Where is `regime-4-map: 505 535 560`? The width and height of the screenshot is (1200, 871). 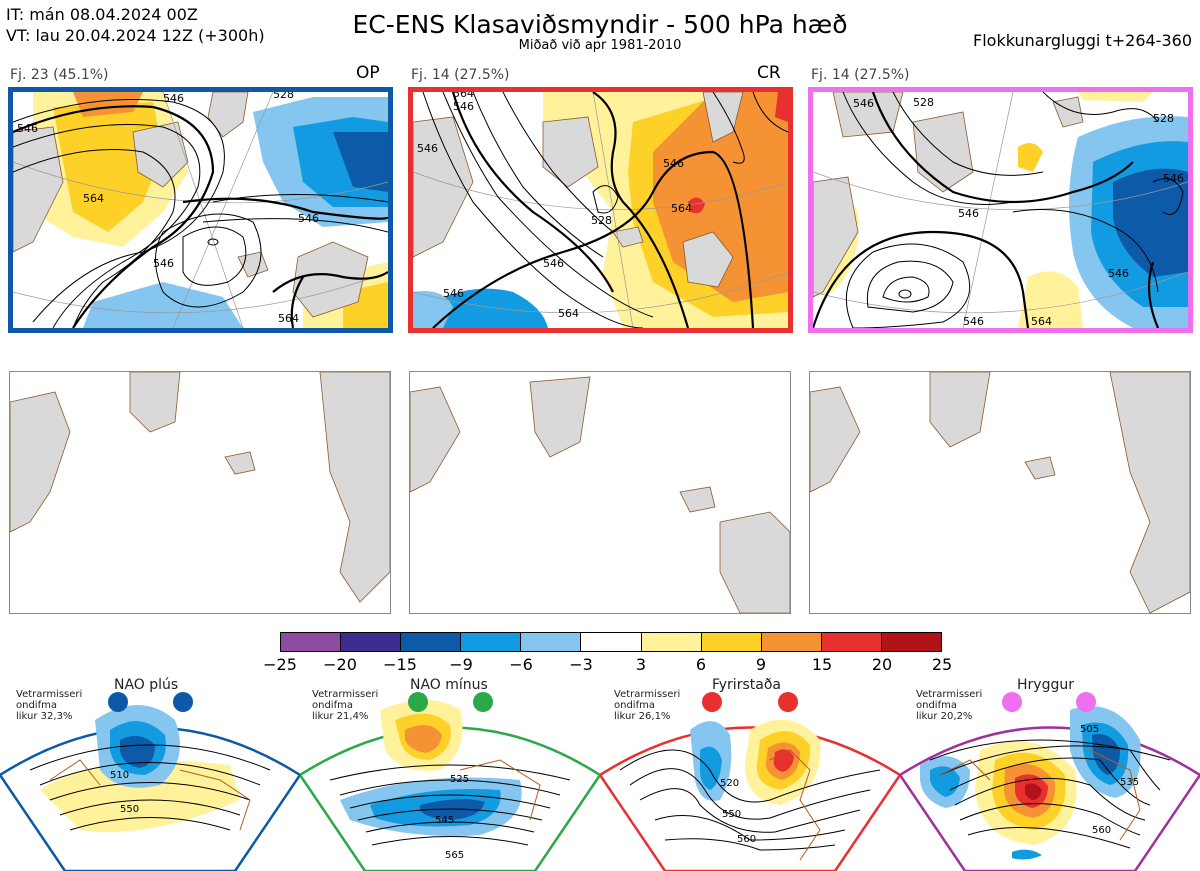 regime-4-map: 505 535 560 is located at coordinates (1050, 781).